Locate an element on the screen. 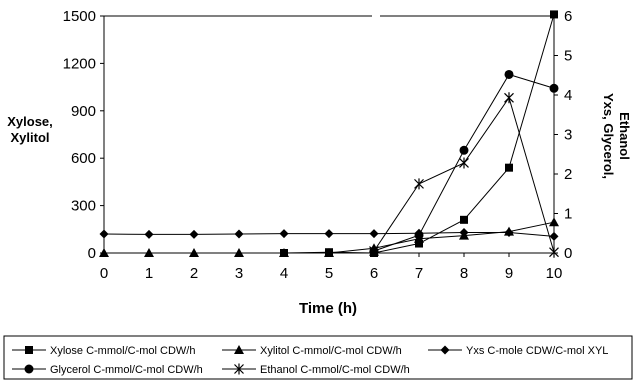 The width and height of the screenshot is (637, 382). x-axis: 0 1 2 3 4 5 6 7 8 9 10 is located at coordinates (331, 267).